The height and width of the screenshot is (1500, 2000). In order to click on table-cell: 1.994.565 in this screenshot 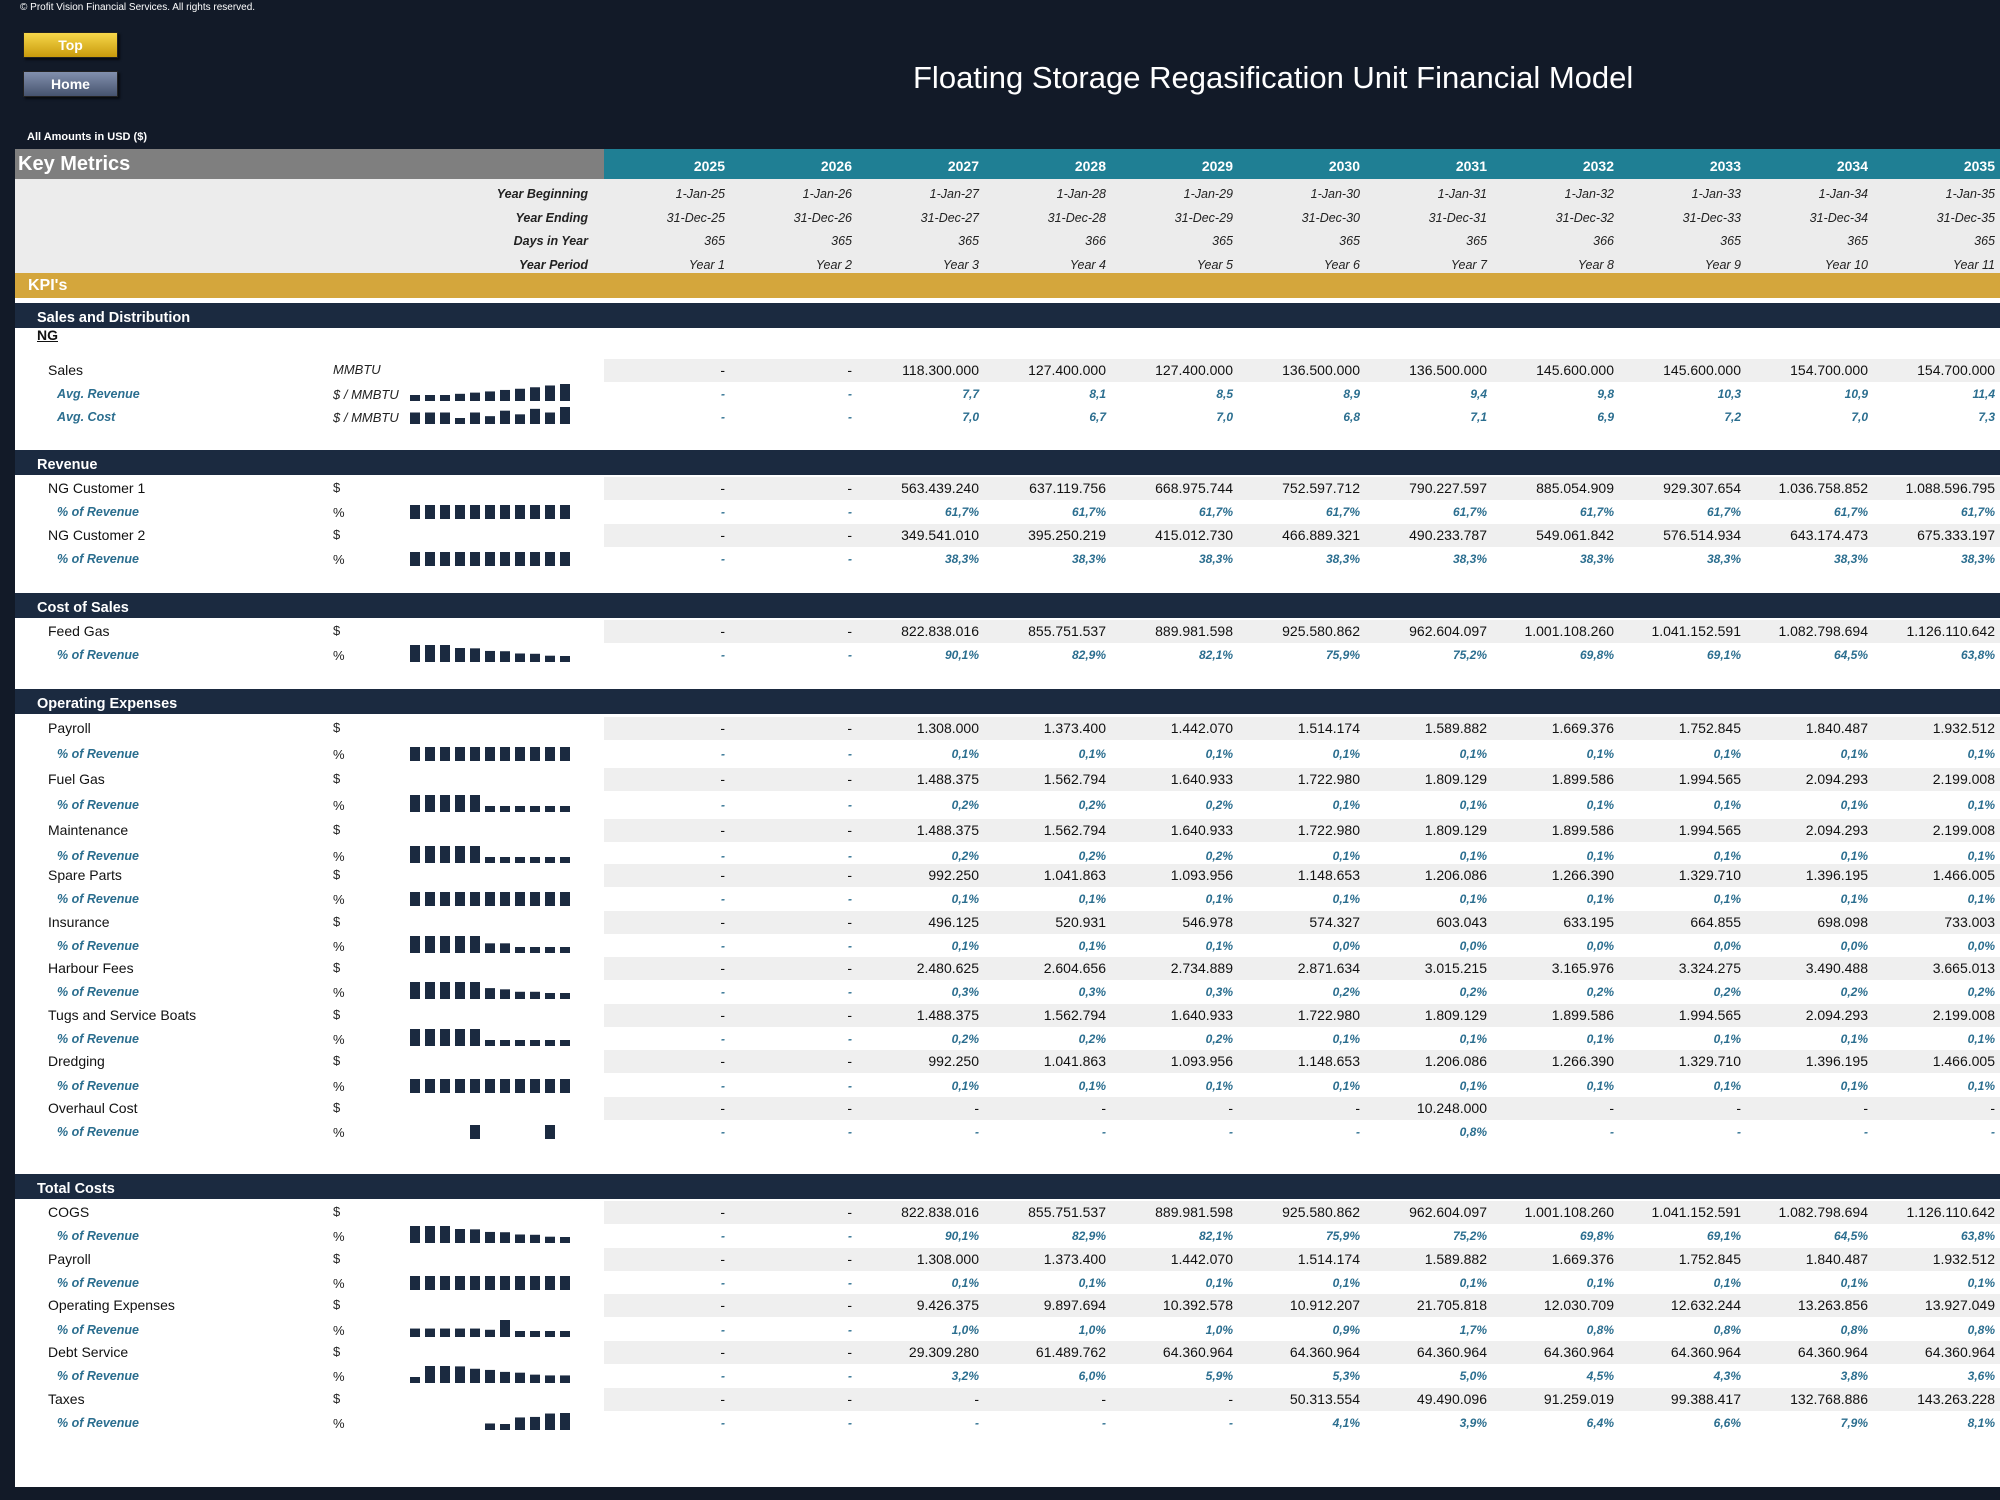, I will do `click(1709, 779)`.